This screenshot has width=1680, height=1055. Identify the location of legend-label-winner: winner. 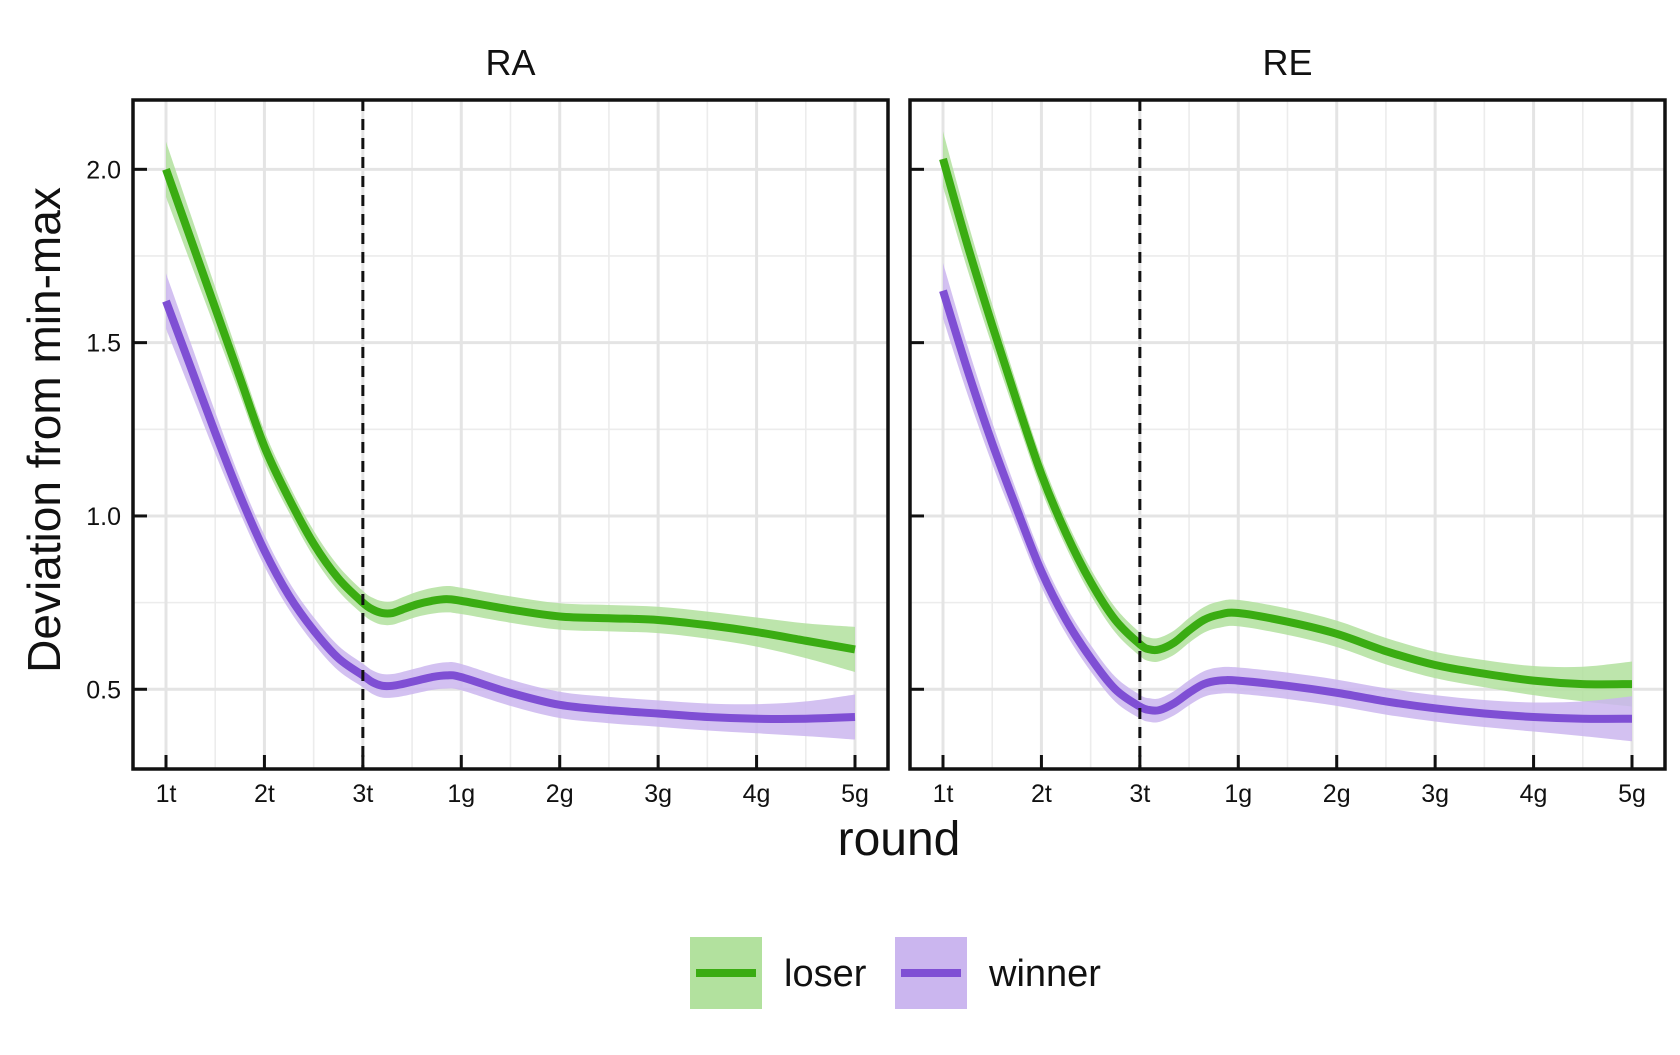
(1044, 974).